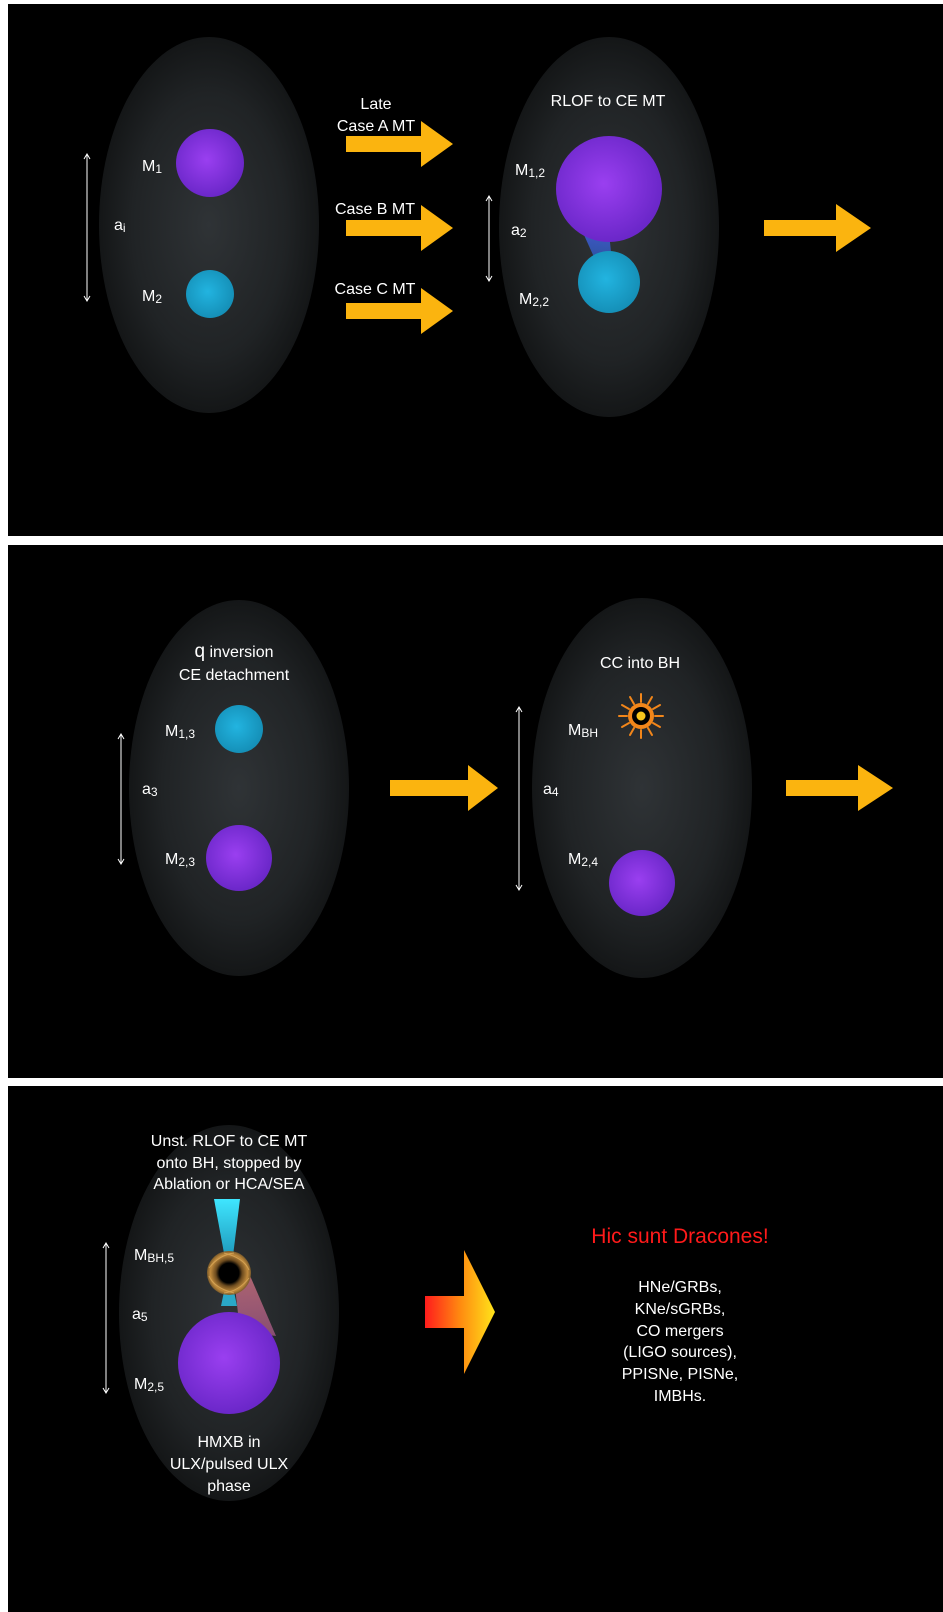 Image resolution: width=943 pixels, height=1612 pixels. Describe the element at coordinates (229, 1141) in the screenshot. I see `title-ulx-line1: Unst. RLOF to CE MT` at that location.